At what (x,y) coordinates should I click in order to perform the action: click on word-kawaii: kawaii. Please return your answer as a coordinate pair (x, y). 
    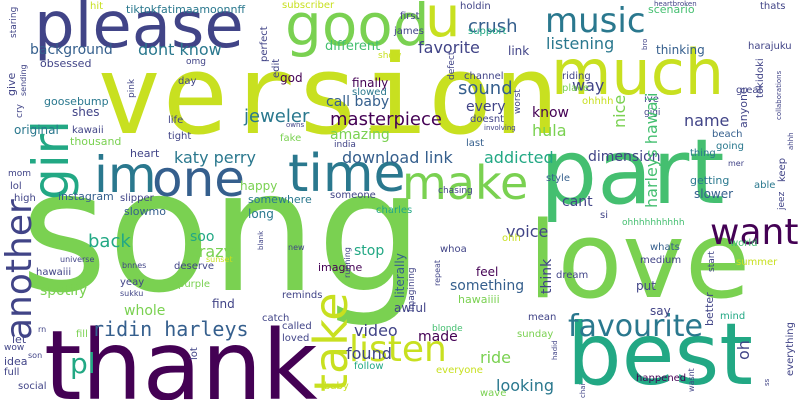
    Looking at the image, I should click on (88, 130).